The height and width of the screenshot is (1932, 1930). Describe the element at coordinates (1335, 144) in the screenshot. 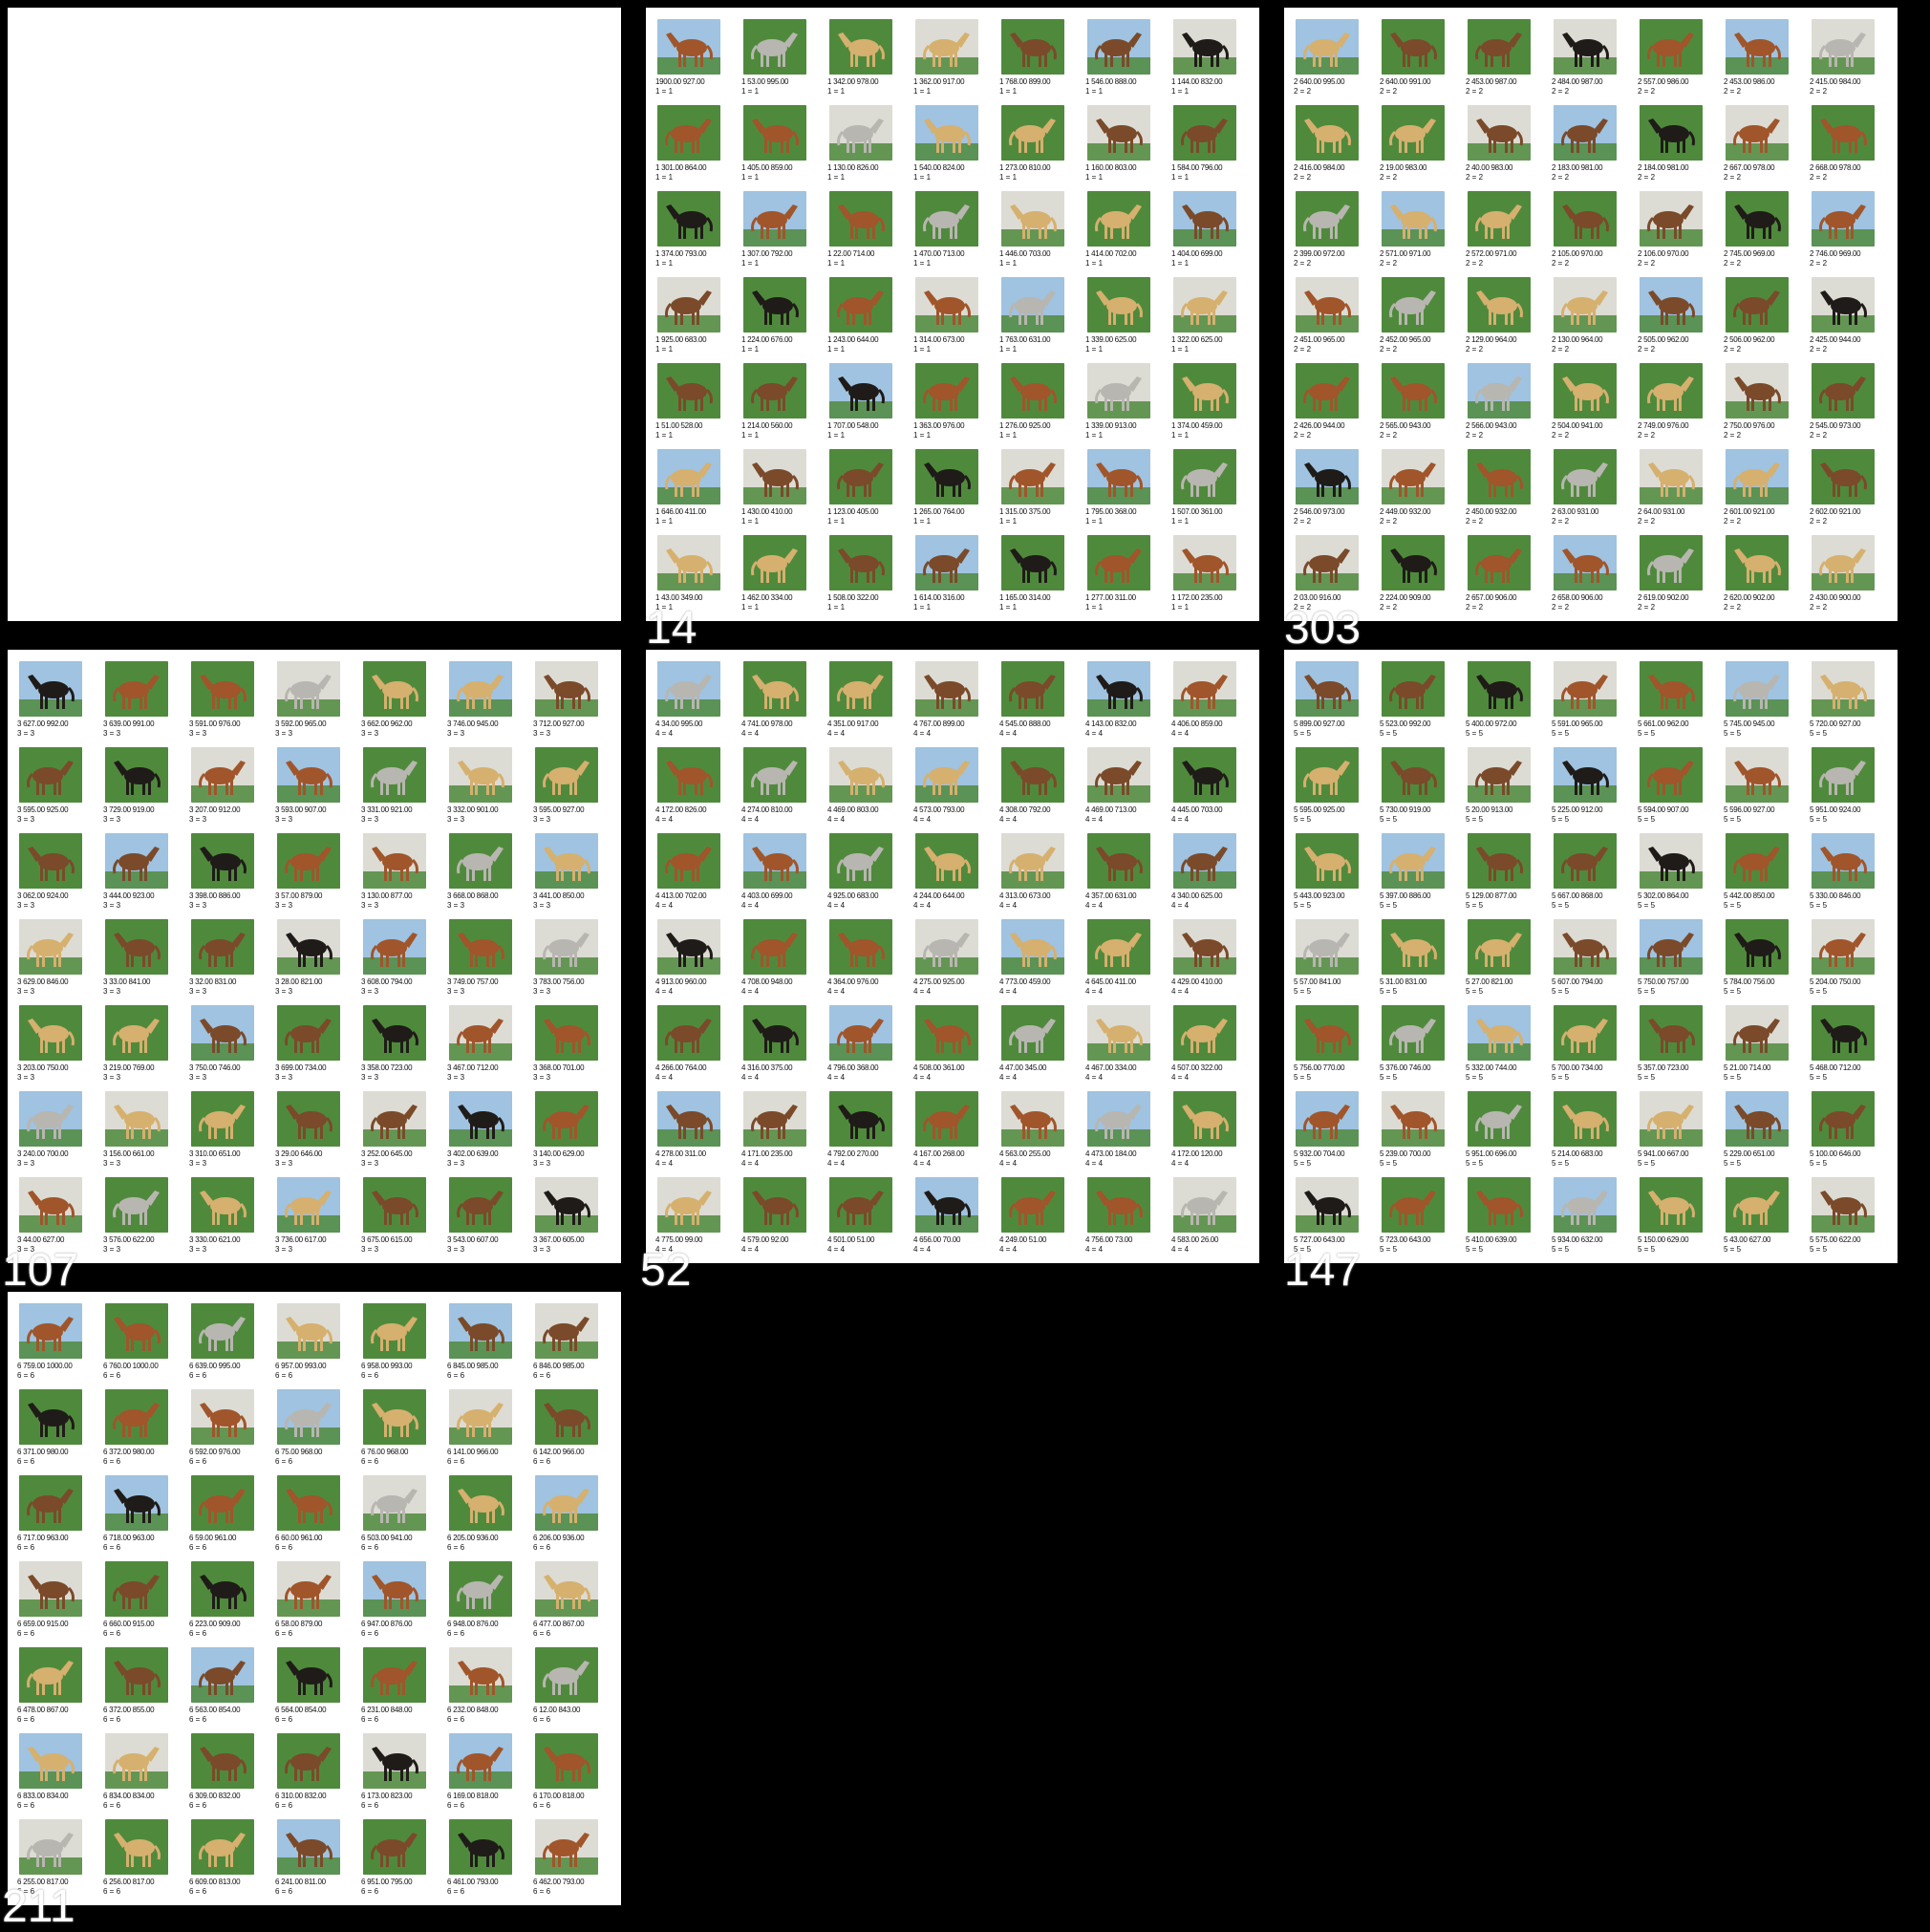

I see `thumbnail-cell: 2 416.00 984.00 2 = 2` at that location.